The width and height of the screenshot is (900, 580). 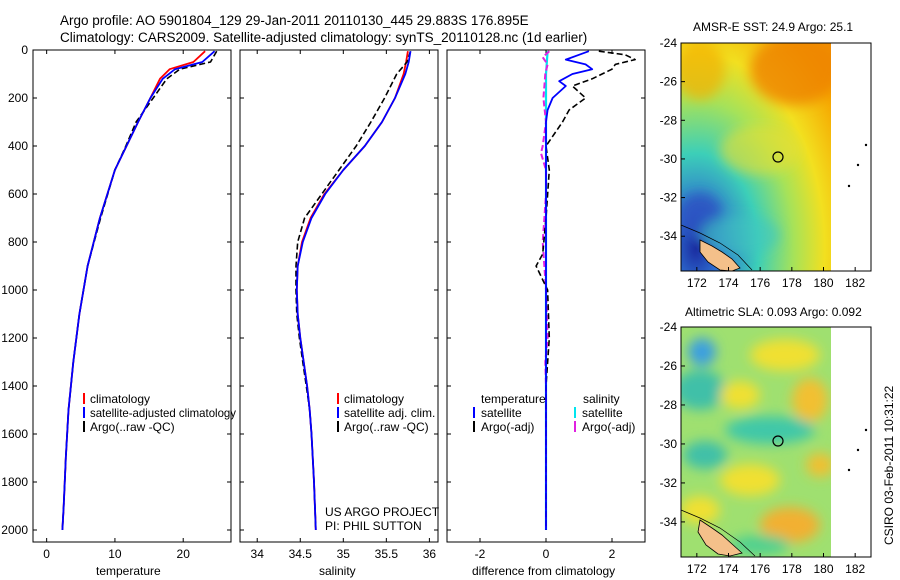 I want to click on sla-map-panel: Altimetric SLA: 0.093 Argo: 0.092, so click(x=766, y=440).